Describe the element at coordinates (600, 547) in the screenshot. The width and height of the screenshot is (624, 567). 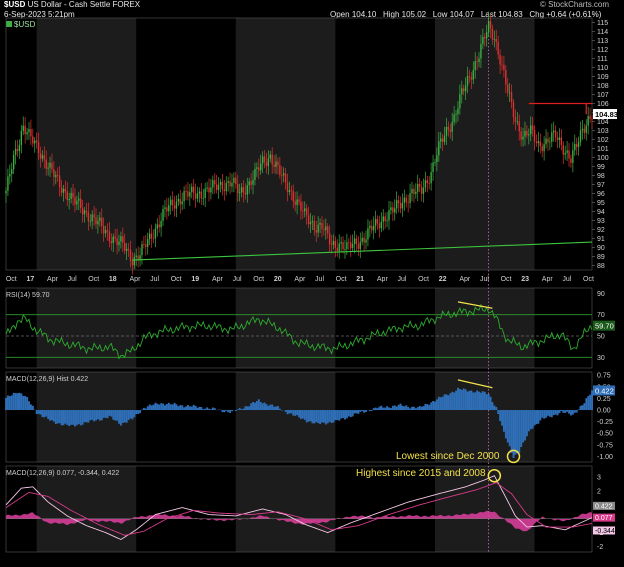
I see `y-tick-label: -2` at that location.